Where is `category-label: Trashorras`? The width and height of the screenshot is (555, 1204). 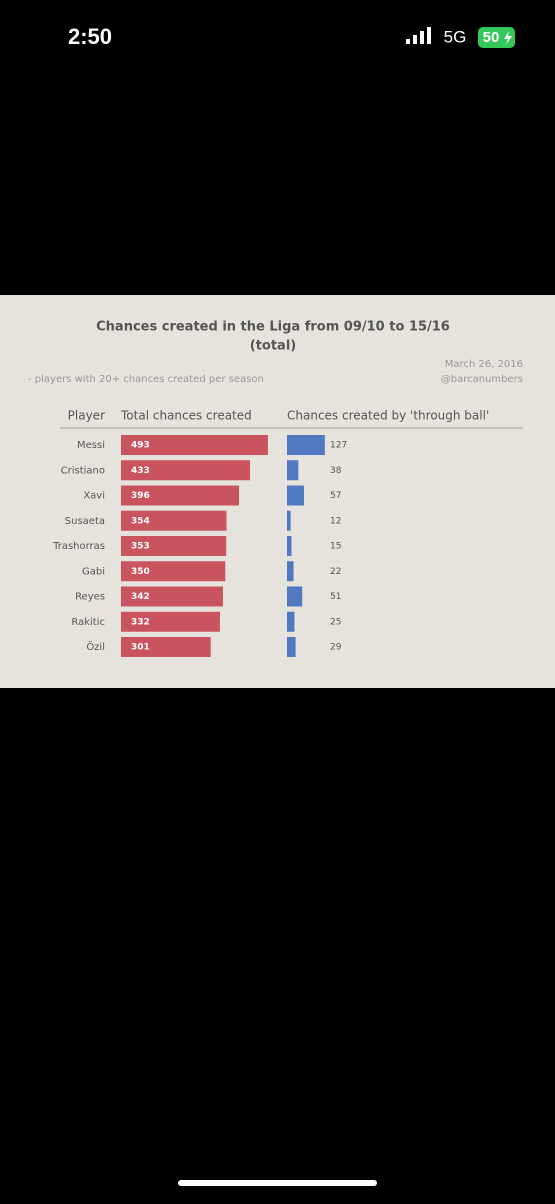 category-label: Trashorras is located at coordinates (78, 546).